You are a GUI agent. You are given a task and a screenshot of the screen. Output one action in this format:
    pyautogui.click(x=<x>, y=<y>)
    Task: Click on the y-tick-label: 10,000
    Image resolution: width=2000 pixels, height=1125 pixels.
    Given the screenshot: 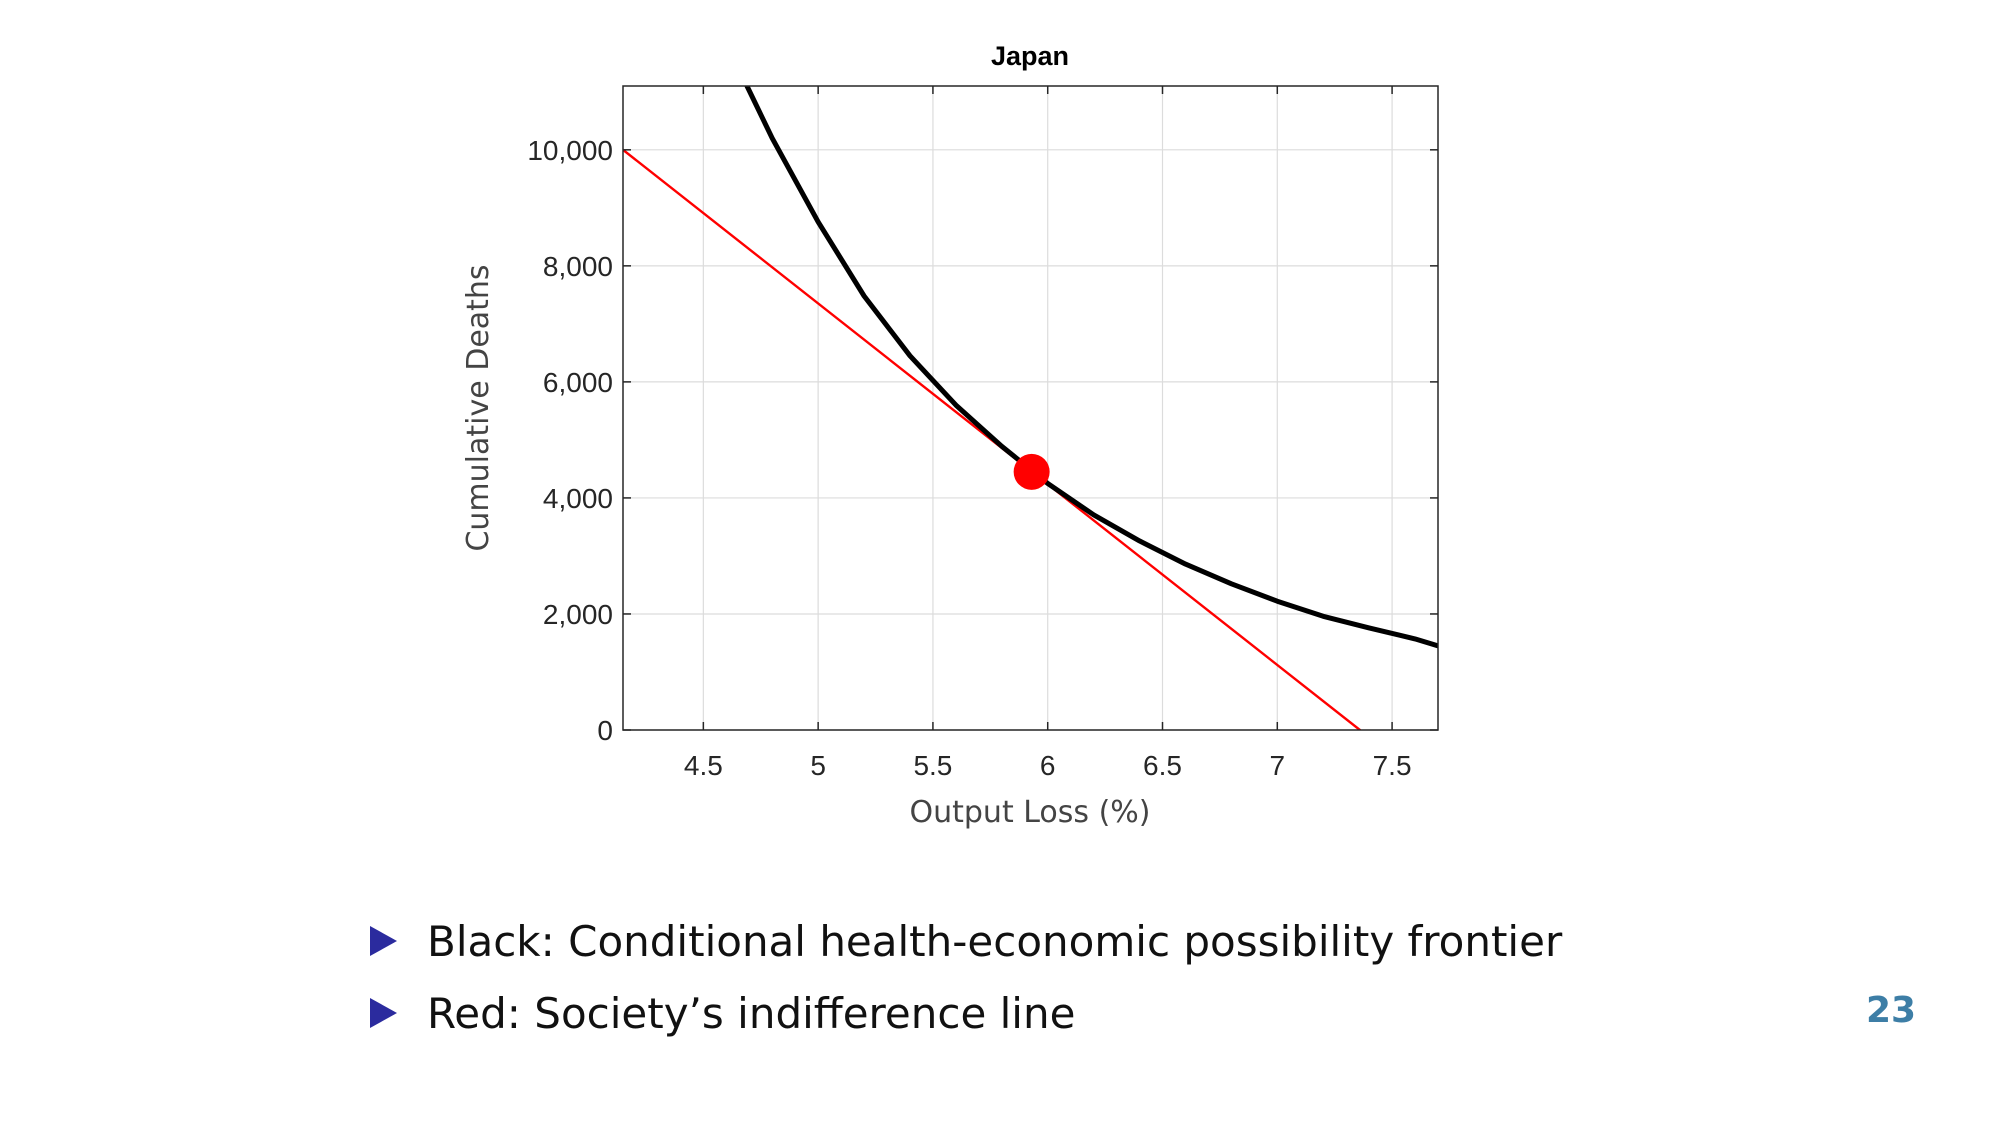 What is the action you would take?
    pyautogui.click(x=570, y=150)
    